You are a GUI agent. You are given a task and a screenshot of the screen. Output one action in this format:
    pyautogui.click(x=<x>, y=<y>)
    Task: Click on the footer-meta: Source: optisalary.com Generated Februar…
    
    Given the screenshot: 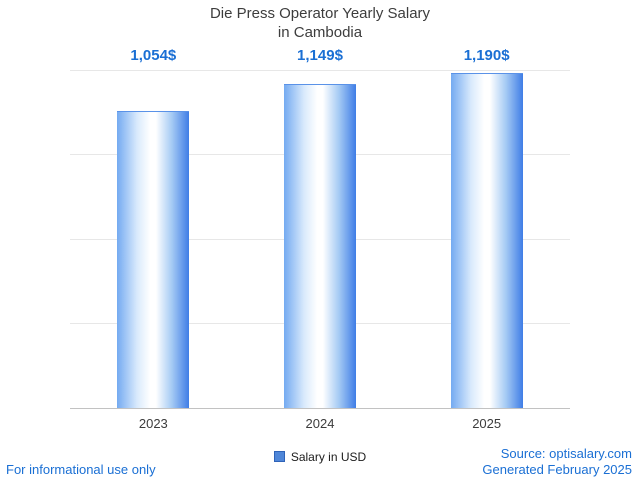 What is the action you would take?
    pyautogui.click(x=557, y=462)
    